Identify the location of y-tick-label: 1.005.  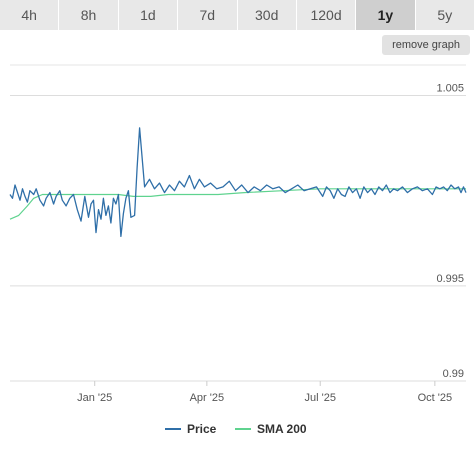
(450, 89).